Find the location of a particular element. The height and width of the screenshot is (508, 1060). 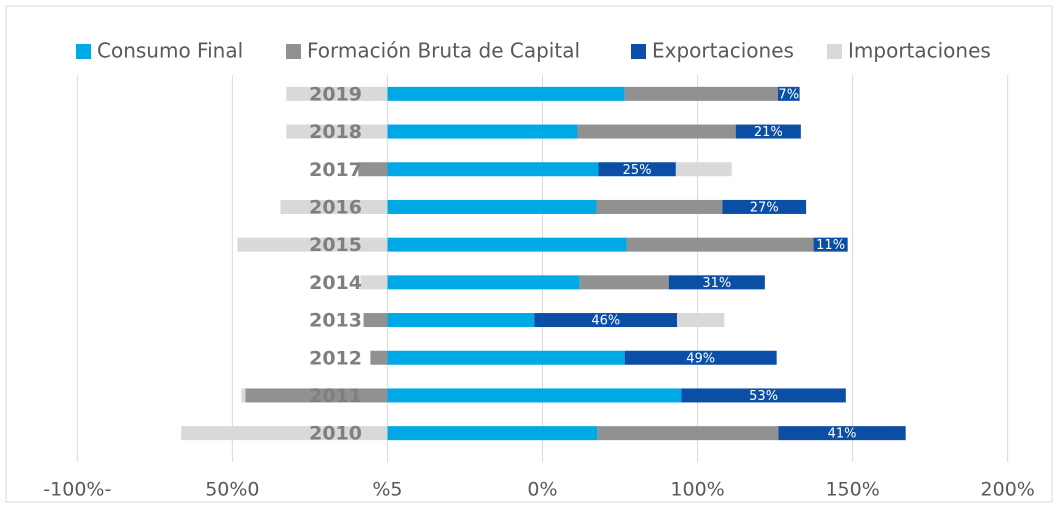

value-label: 27% is located at coordinates (764, 207).